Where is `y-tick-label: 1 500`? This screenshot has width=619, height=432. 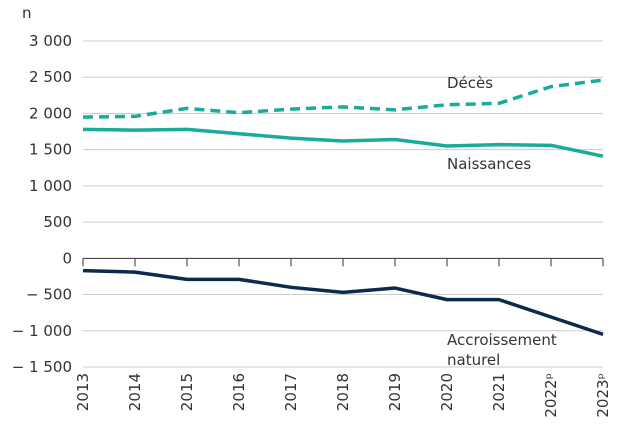
y-tick-label: 1 500 is located at coordinates (50, 150).